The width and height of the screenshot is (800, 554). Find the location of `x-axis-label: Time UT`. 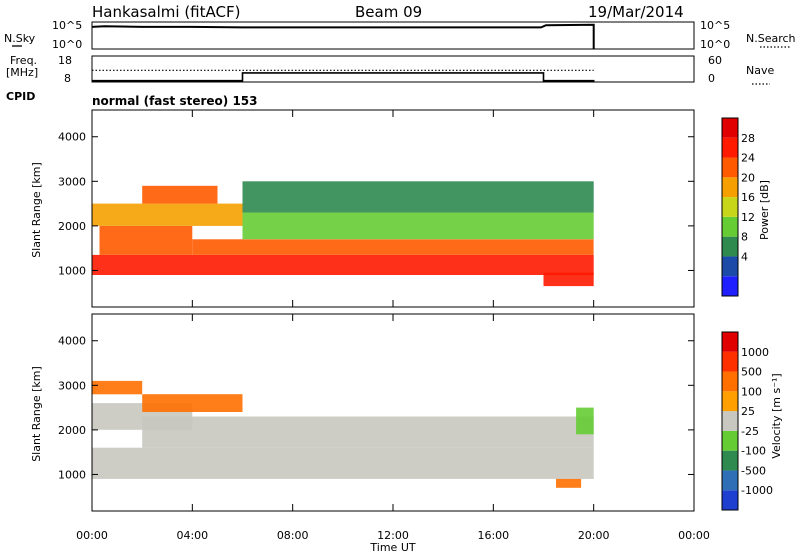

x-axis-label: Time UT is located at coordinates (392, 547).